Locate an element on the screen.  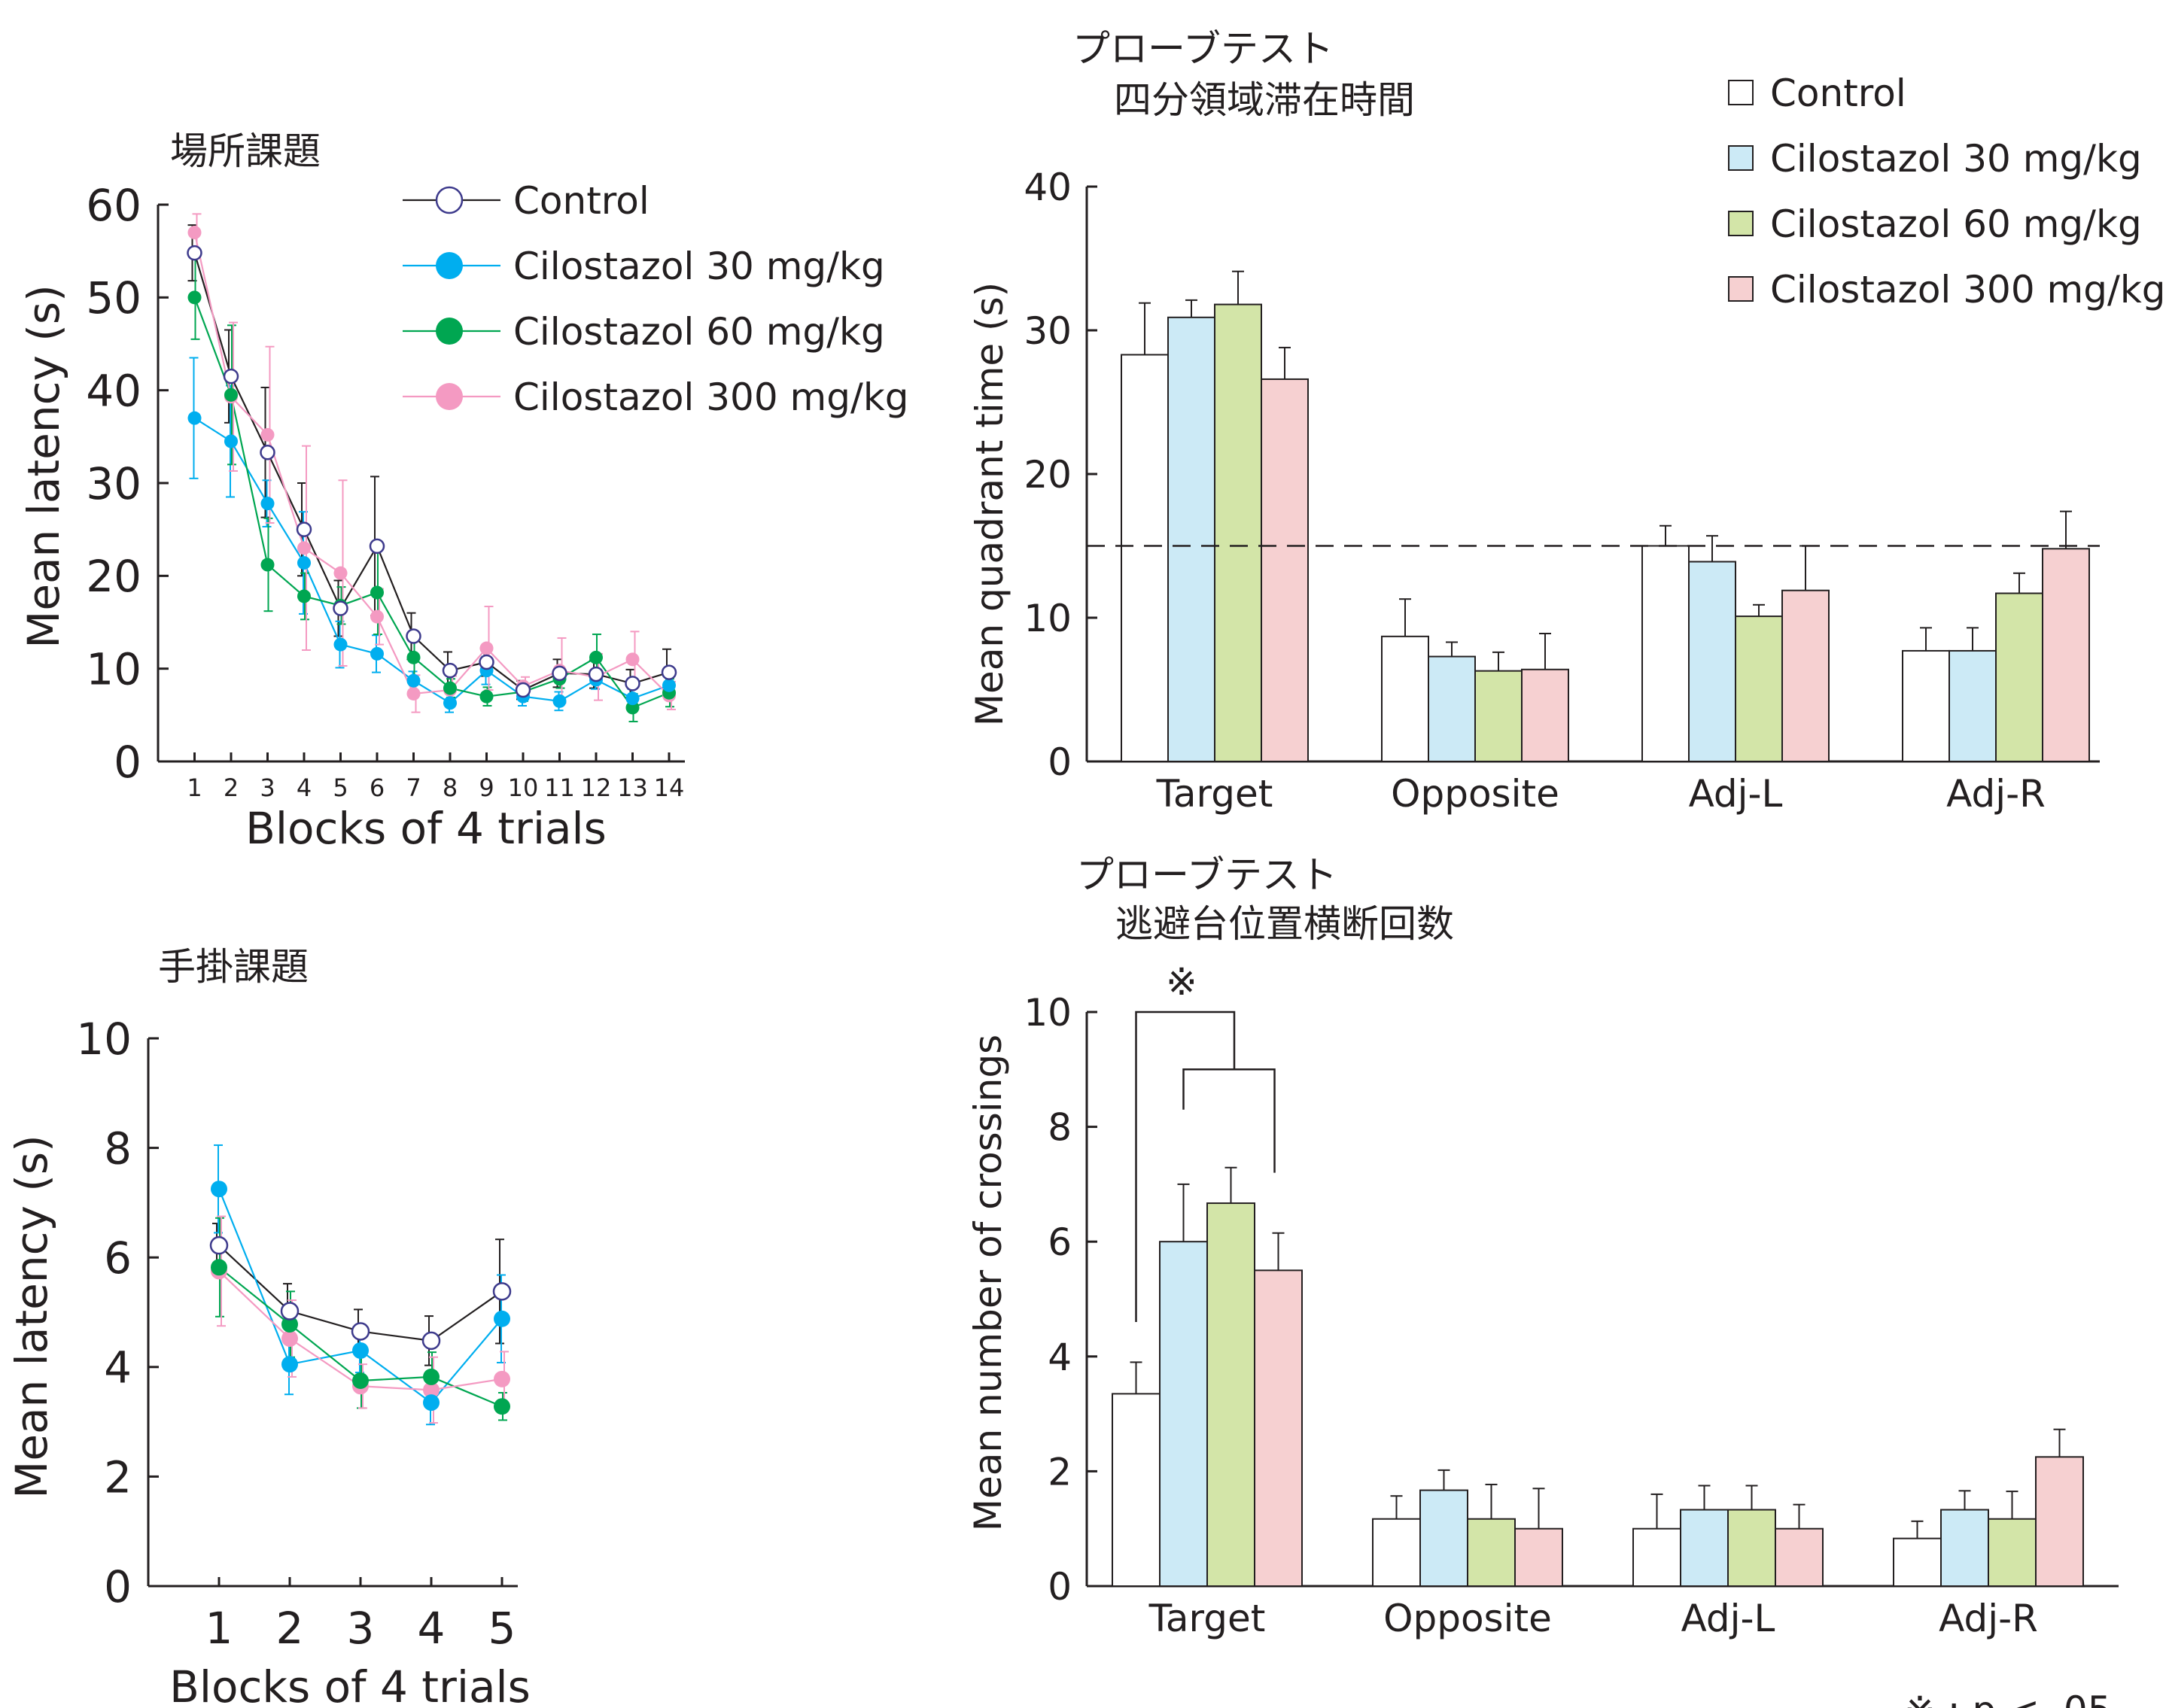
place-task-x-tick-label: 8 is located at coordinates (451, 787).